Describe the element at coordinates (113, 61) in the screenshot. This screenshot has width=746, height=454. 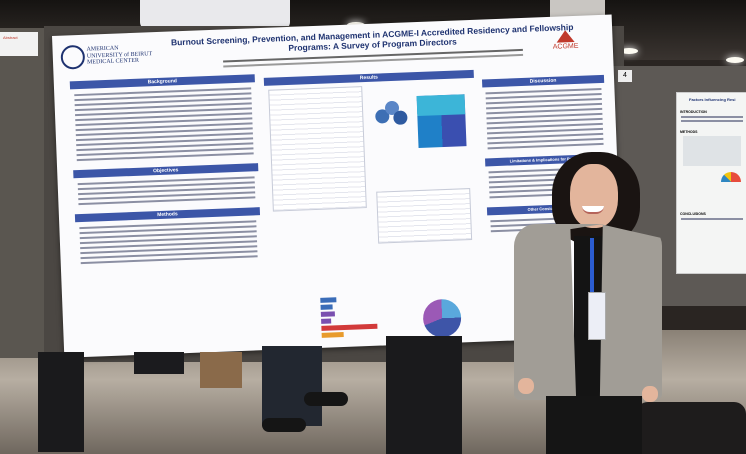
I see `logo-line: MEDICAL CENTER` at that location.